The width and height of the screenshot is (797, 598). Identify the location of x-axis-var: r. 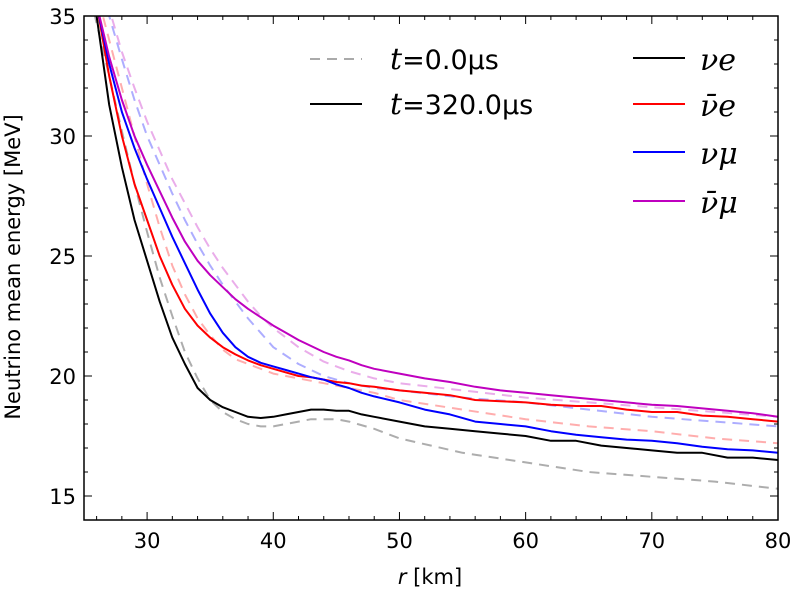
(403, 577).